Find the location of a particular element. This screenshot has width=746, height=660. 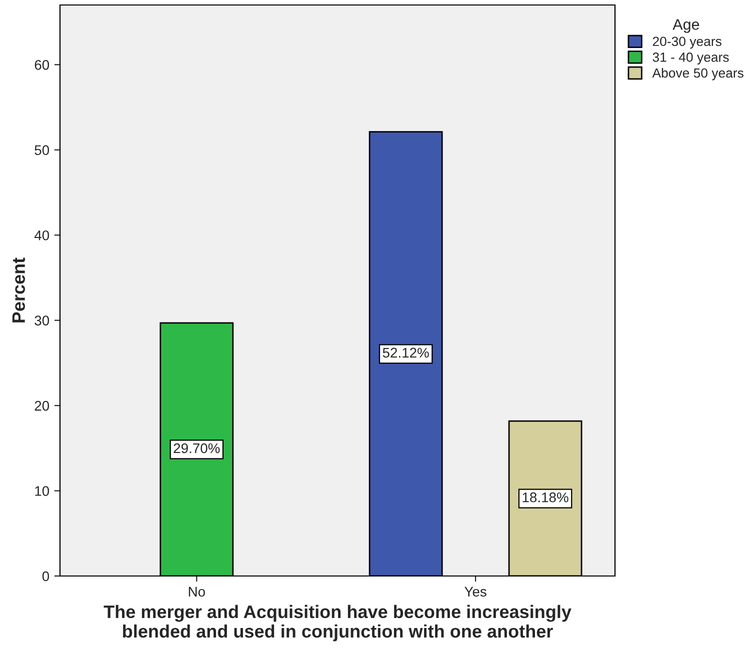

x-tick-label: No is located at coordinates (196, 591).